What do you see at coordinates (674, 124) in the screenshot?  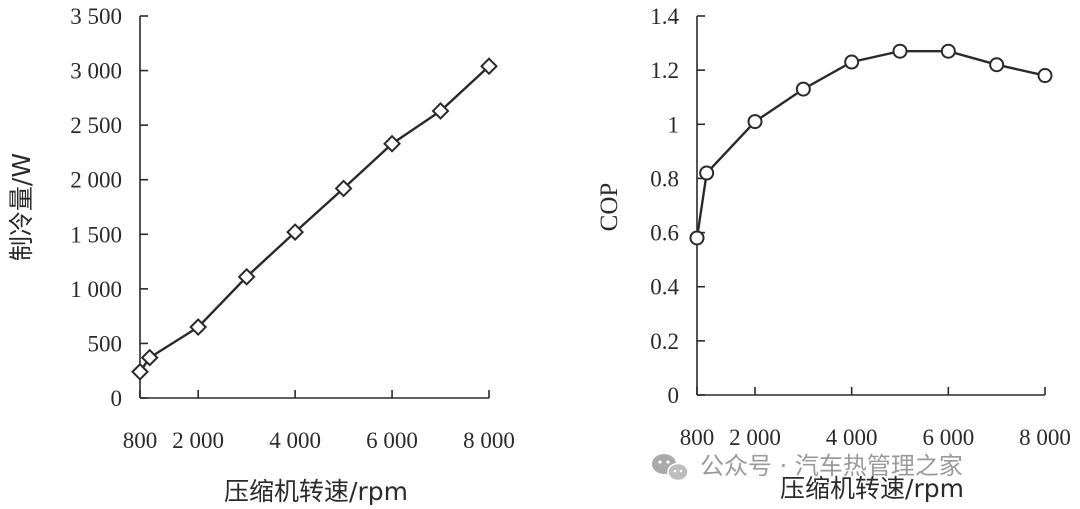 I see `y-tick-label: 1` at bounding box center [674, 124].